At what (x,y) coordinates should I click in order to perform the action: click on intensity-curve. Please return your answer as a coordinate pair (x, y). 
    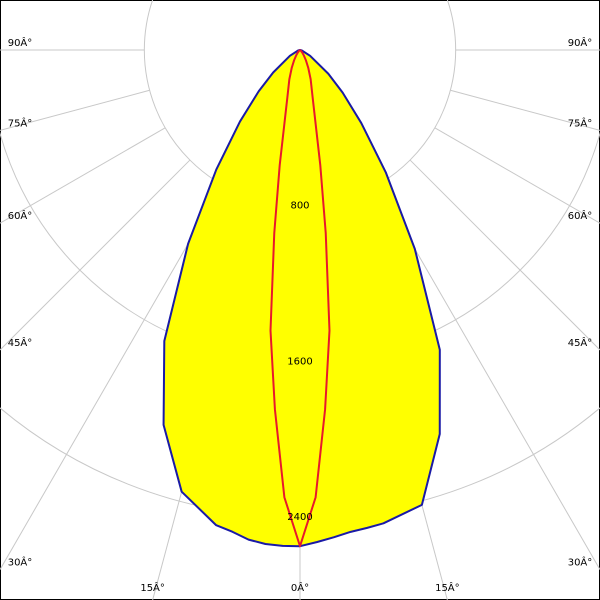
    Looking at the image, I should click on (300, 298).